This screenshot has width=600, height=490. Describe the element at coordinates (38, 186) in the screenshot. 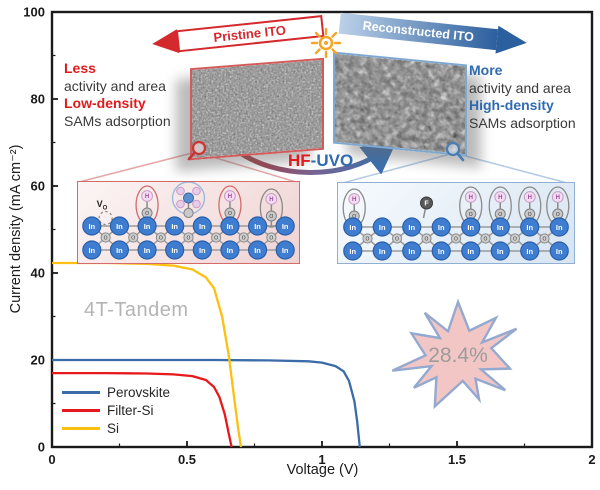

I see `svg-text: 60` at that location.